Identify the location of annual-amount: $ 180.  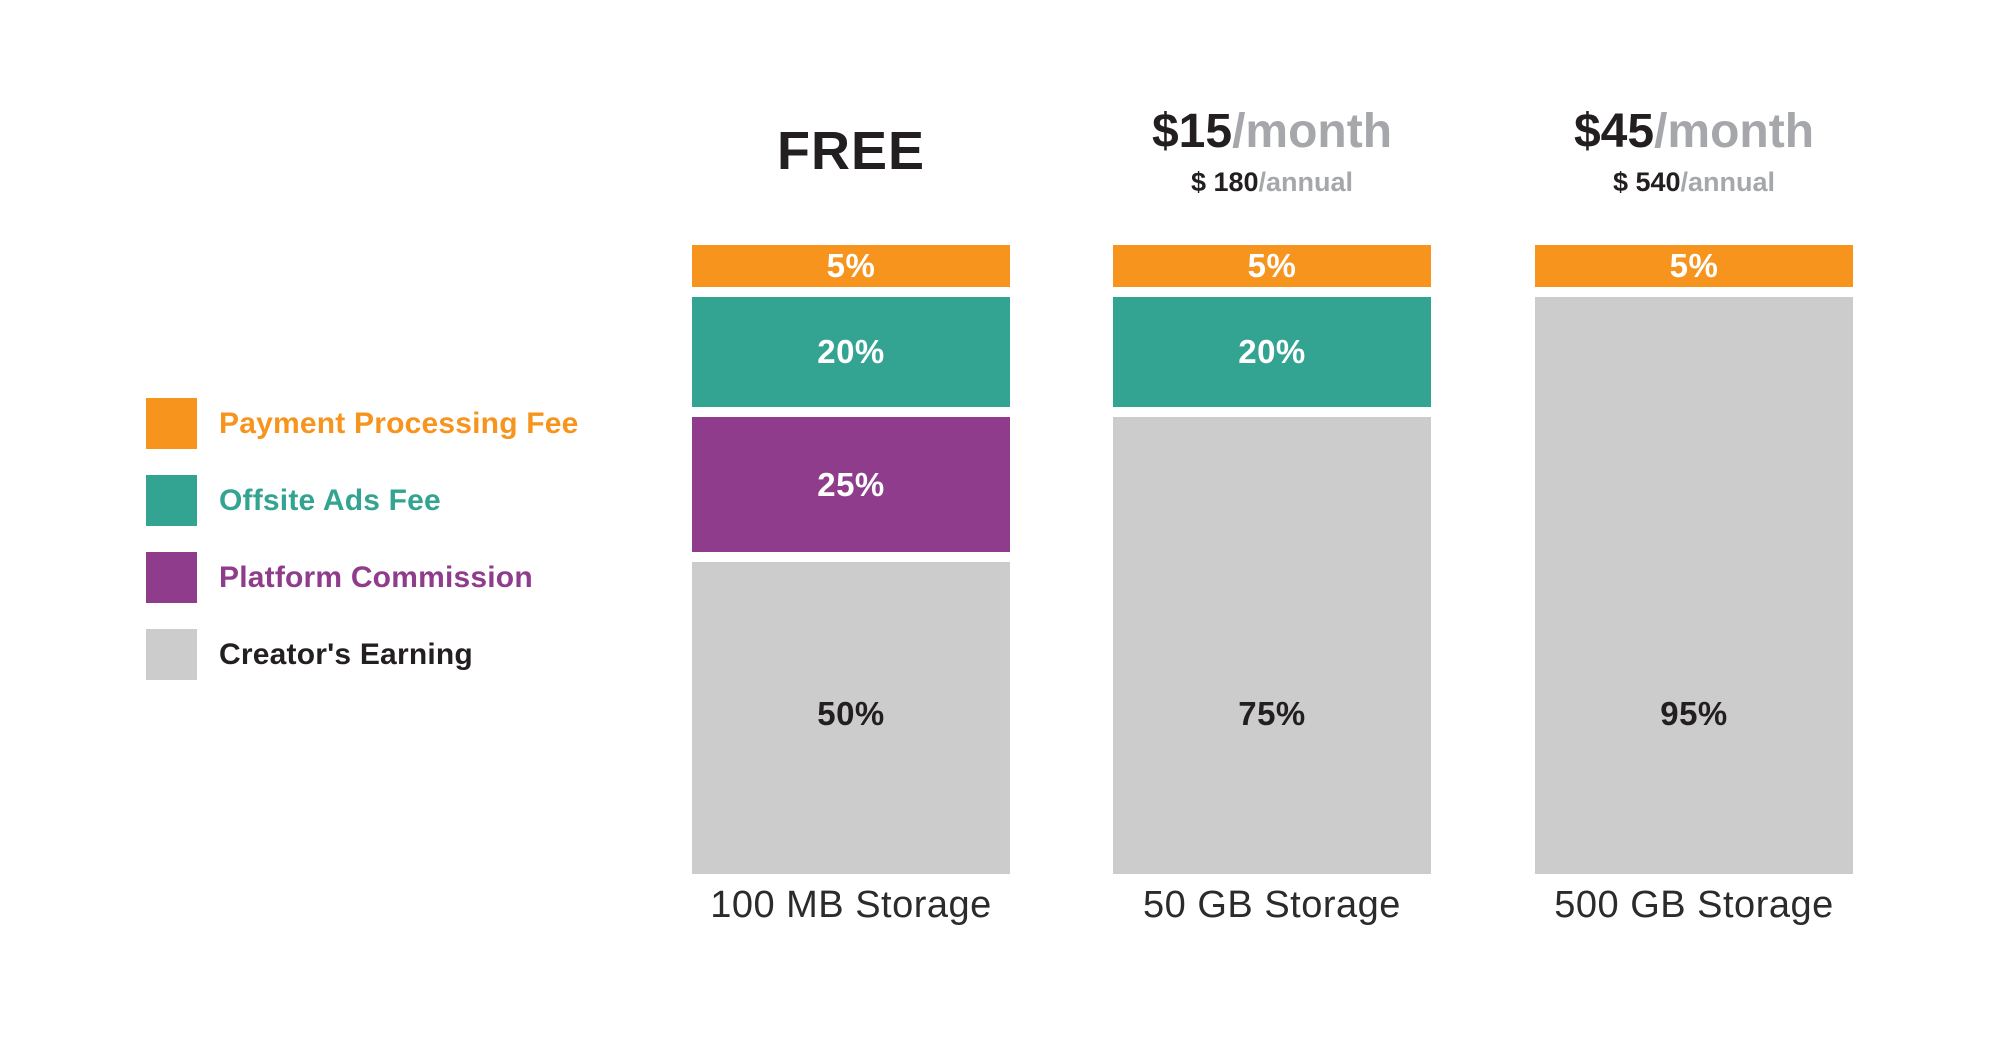
(1224, 181).